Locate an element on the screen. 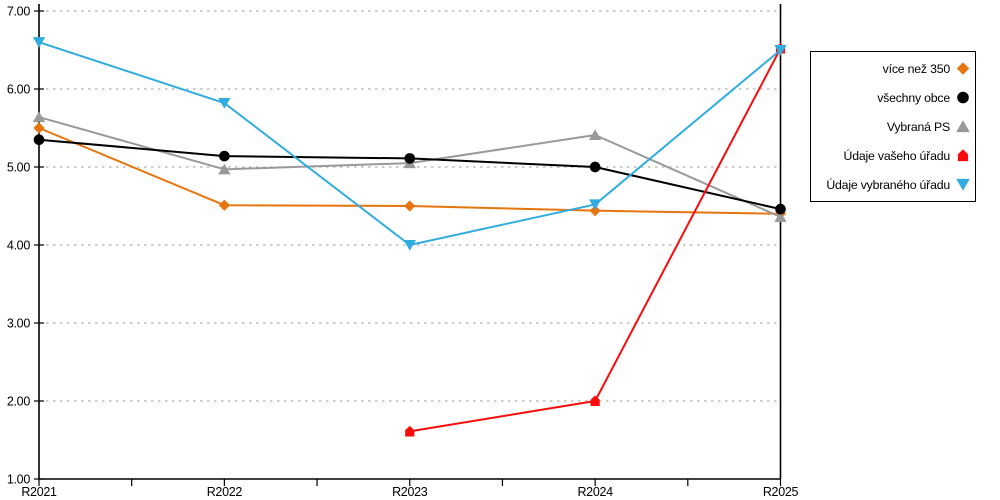 The image size is (1000, 500). series-diamond is located at coordinates (410, 171).